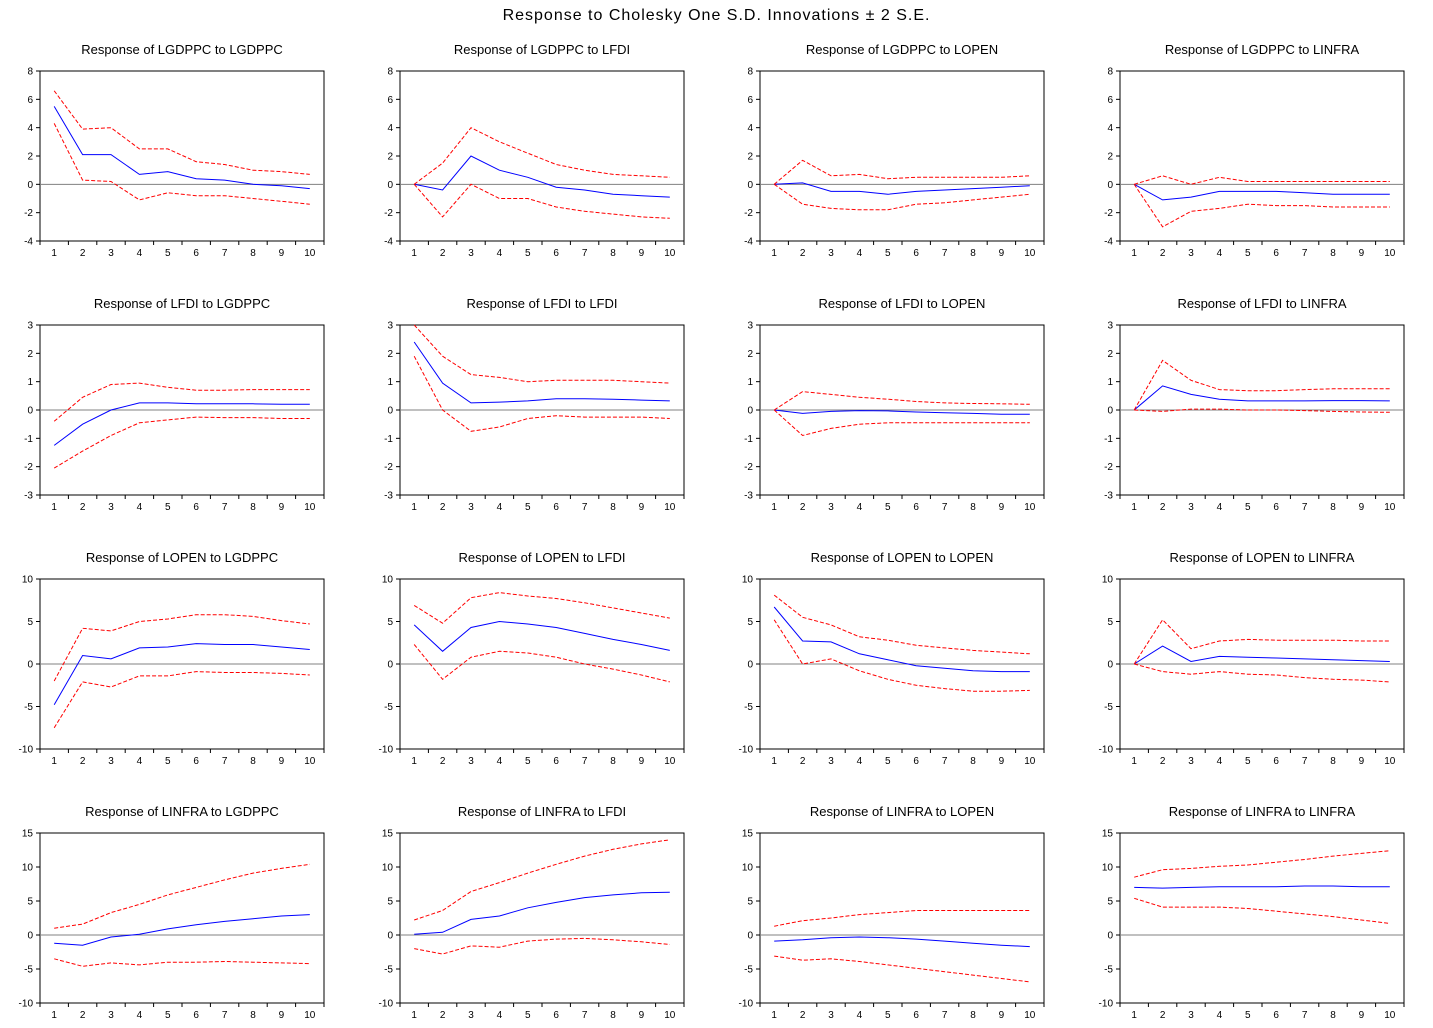 The height and width of the screenshot is (1028, 1433). I want to click on y-tick-label: 2, so click(1110, 354).